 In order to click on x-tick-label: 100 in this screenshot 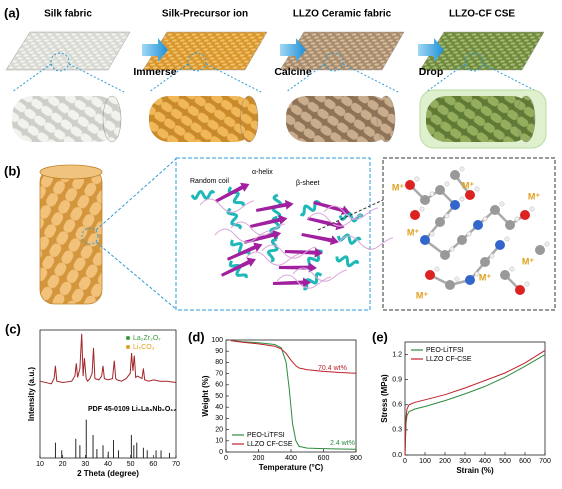, I will do `click(425, 461)`.